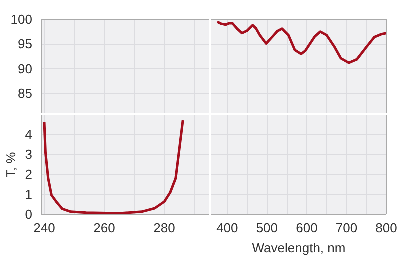 This screenshot has height=267, width=400. Describe the element at coordinates (29, 194) in the screenshot. I see `y-tick-label: 1` at that location.